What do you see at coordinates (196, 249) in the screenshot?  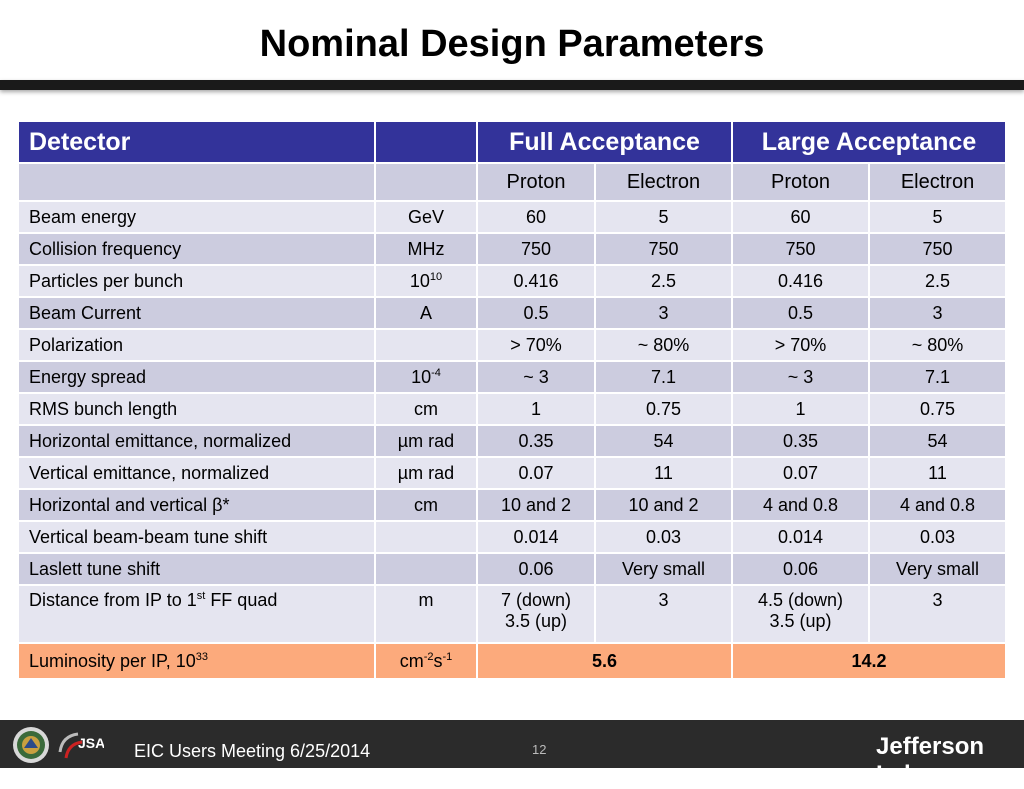 I see `row-label: Collision frequency` at bounding box center [196, 249].